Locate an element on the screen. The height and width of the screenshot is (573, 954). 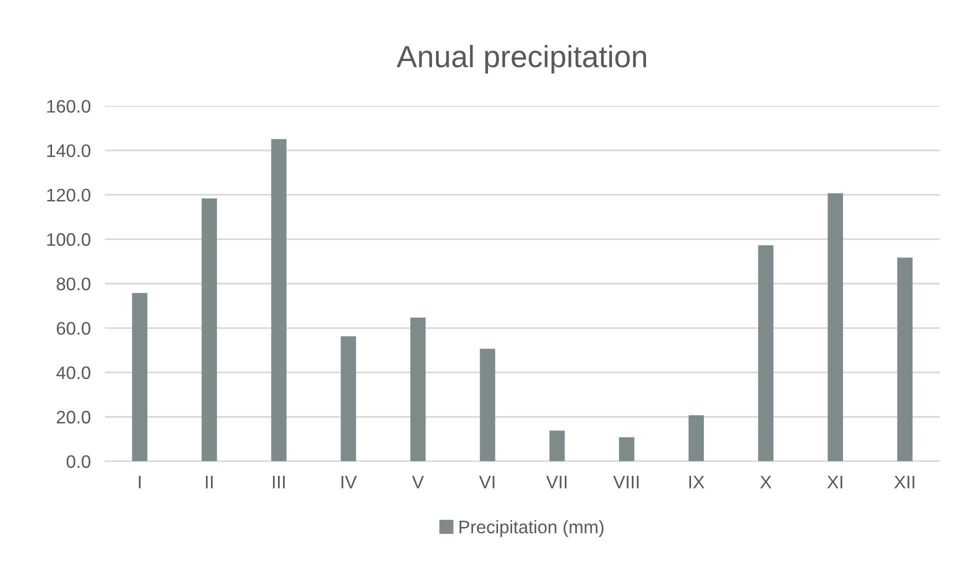
y-tick-label: 40.0 is located at coordinates (73, 373).